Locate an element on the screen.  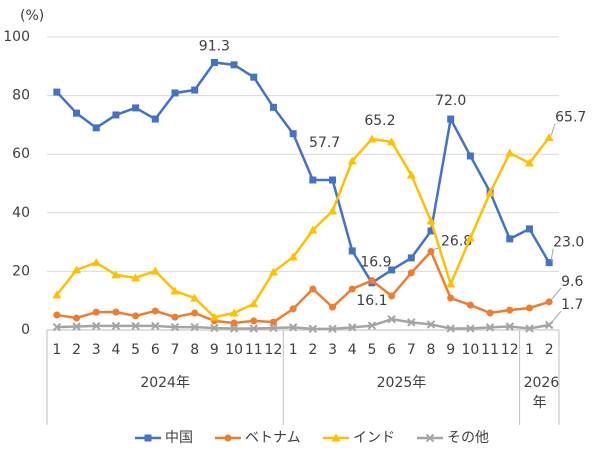
x-group-label: 2025年 is located at coordinates (401, 383).